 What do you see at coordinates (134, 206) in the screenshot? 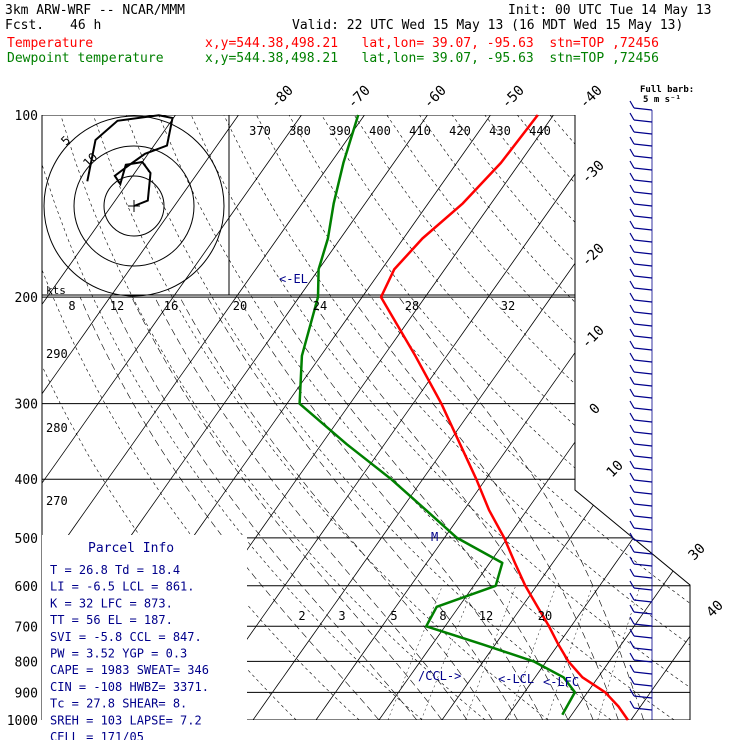
I see `hodograph-ring` at bounding box center [134, 206].